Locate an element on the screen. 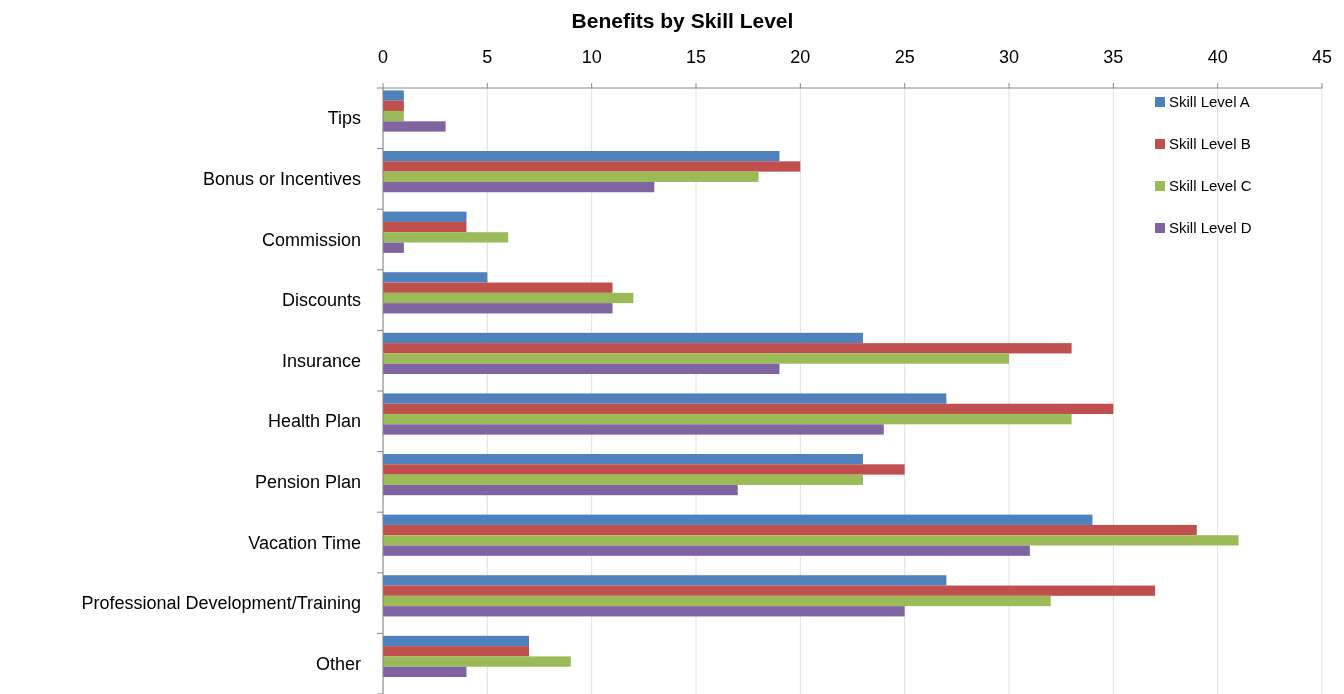  y-tick-label: Professional Development/Training is located at coordinates (221, 603).